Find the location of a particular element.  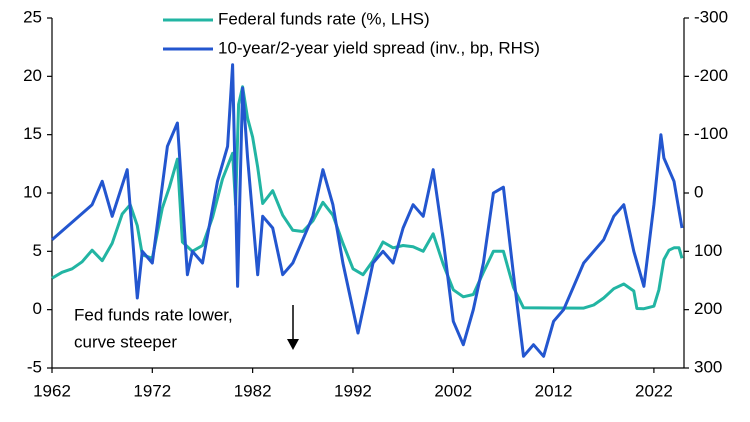

x-tick-label: 2012 is located at coordinates (554, 390).